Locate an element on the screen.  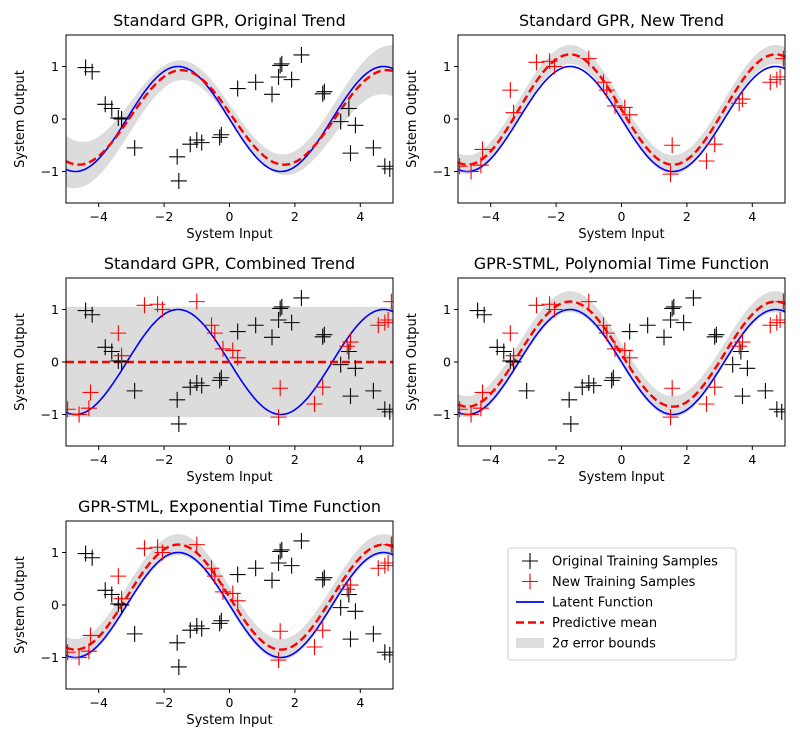
x-tick-label: 0 is located at coordinates (230, 702).